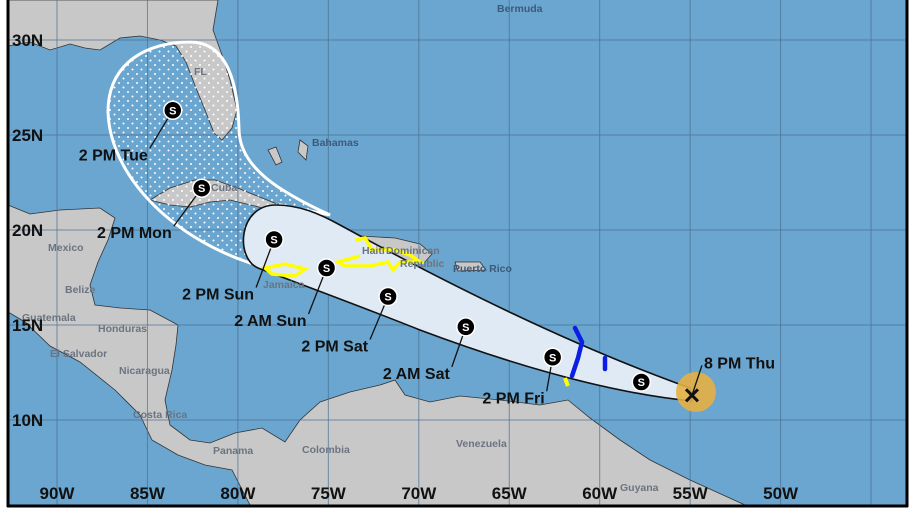  I want to click on lon-label: 55W, so click(691, 493).